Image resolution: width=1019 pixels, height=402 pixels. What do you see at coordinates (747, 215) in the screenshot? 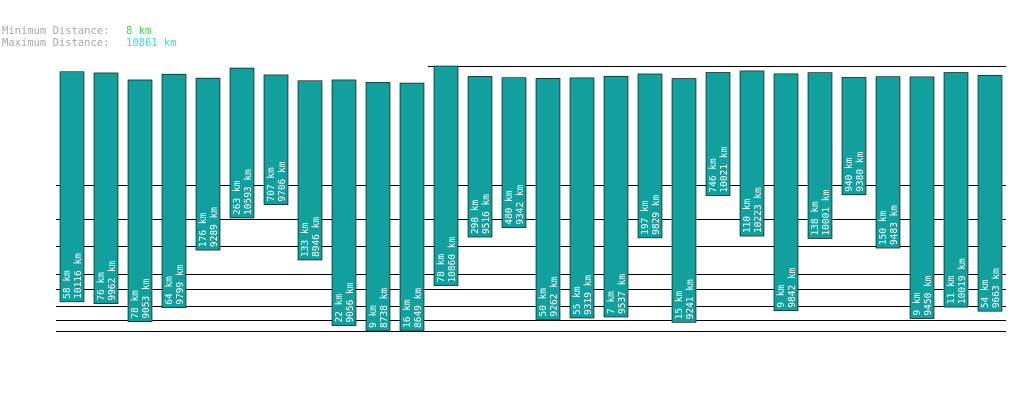
I see `bar-min-label: 110 km` at bounding box center [747, 215].